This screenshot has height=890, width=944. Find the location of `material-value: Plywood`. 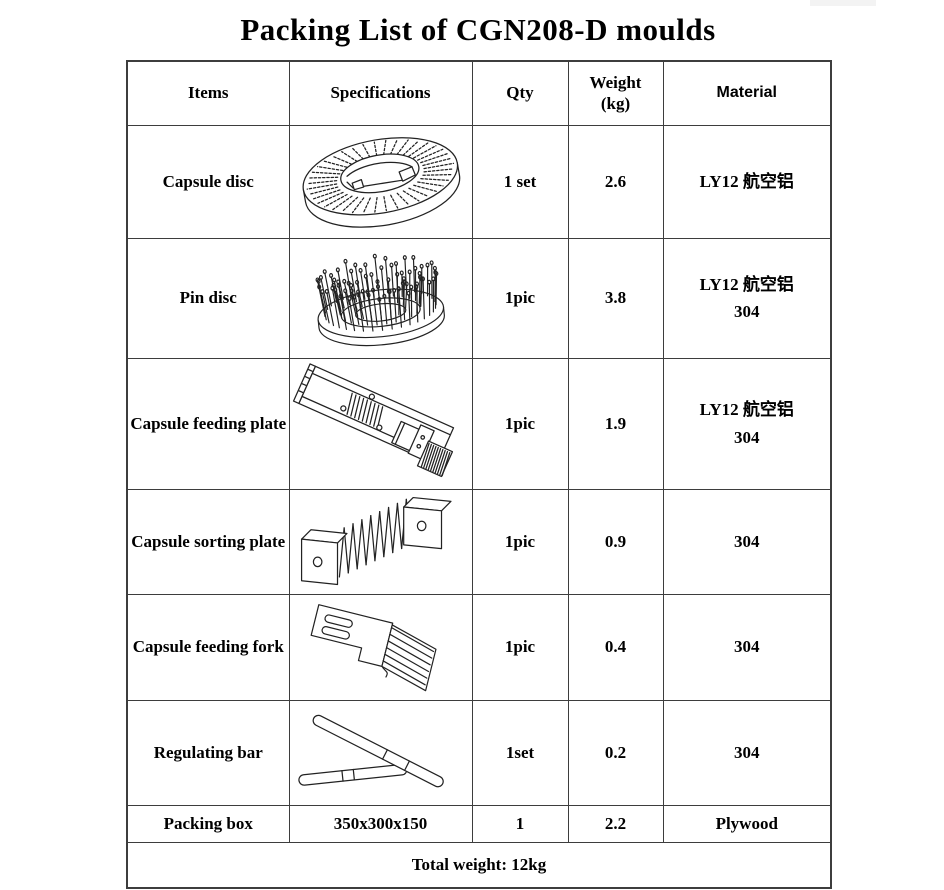

material-value: Plywood is located at coordinates (747, 823).